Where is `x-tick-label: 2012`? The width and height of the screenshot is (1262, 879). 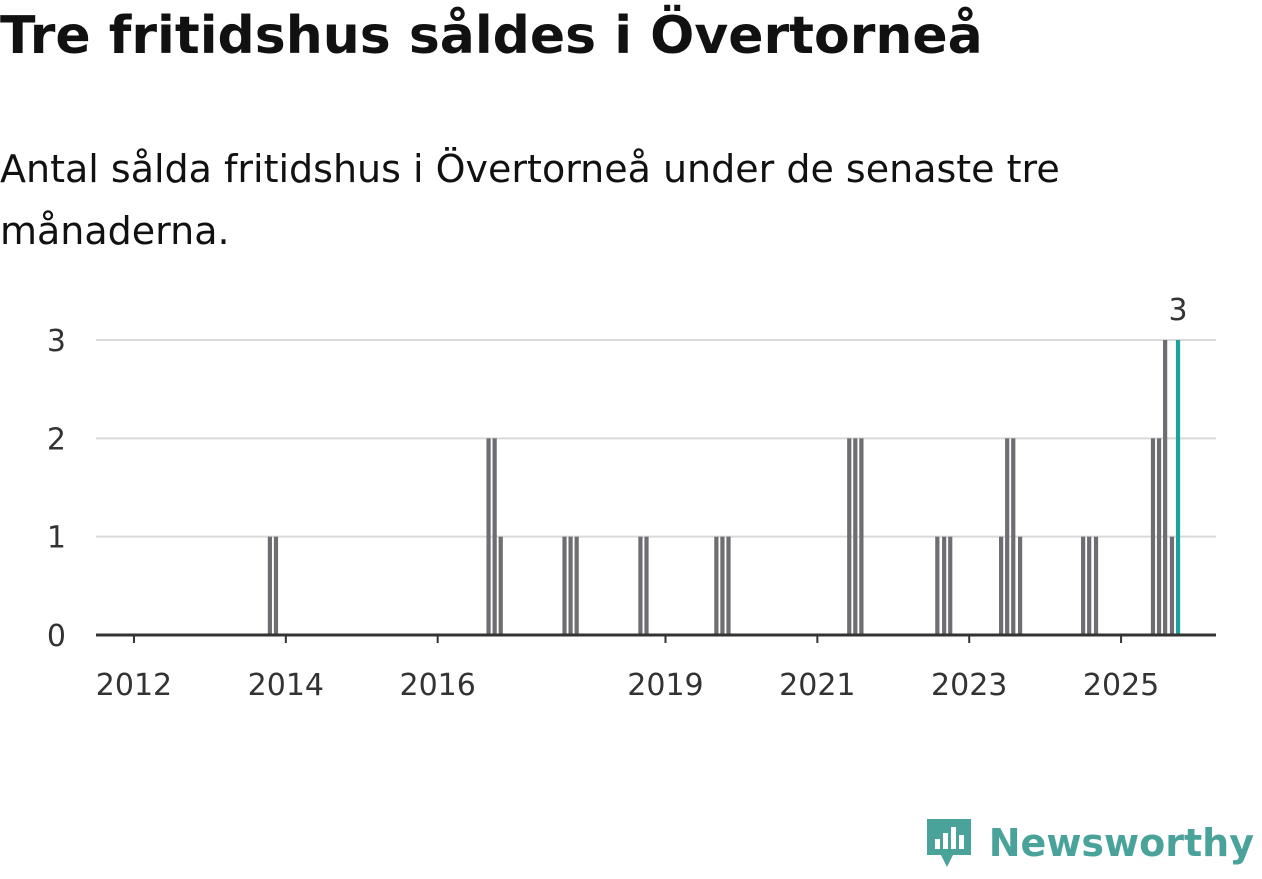 x-tick-label: 2012 is located at coordinates (134, 685).